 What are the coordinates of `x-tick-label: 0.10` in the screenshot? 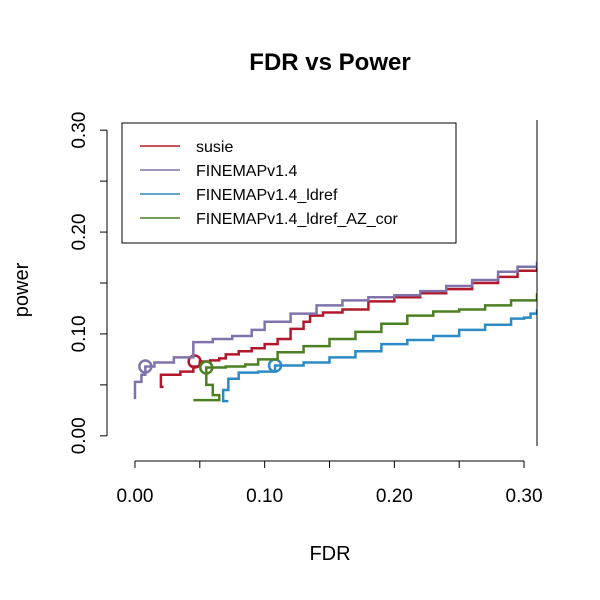 It's located at (264, 496).